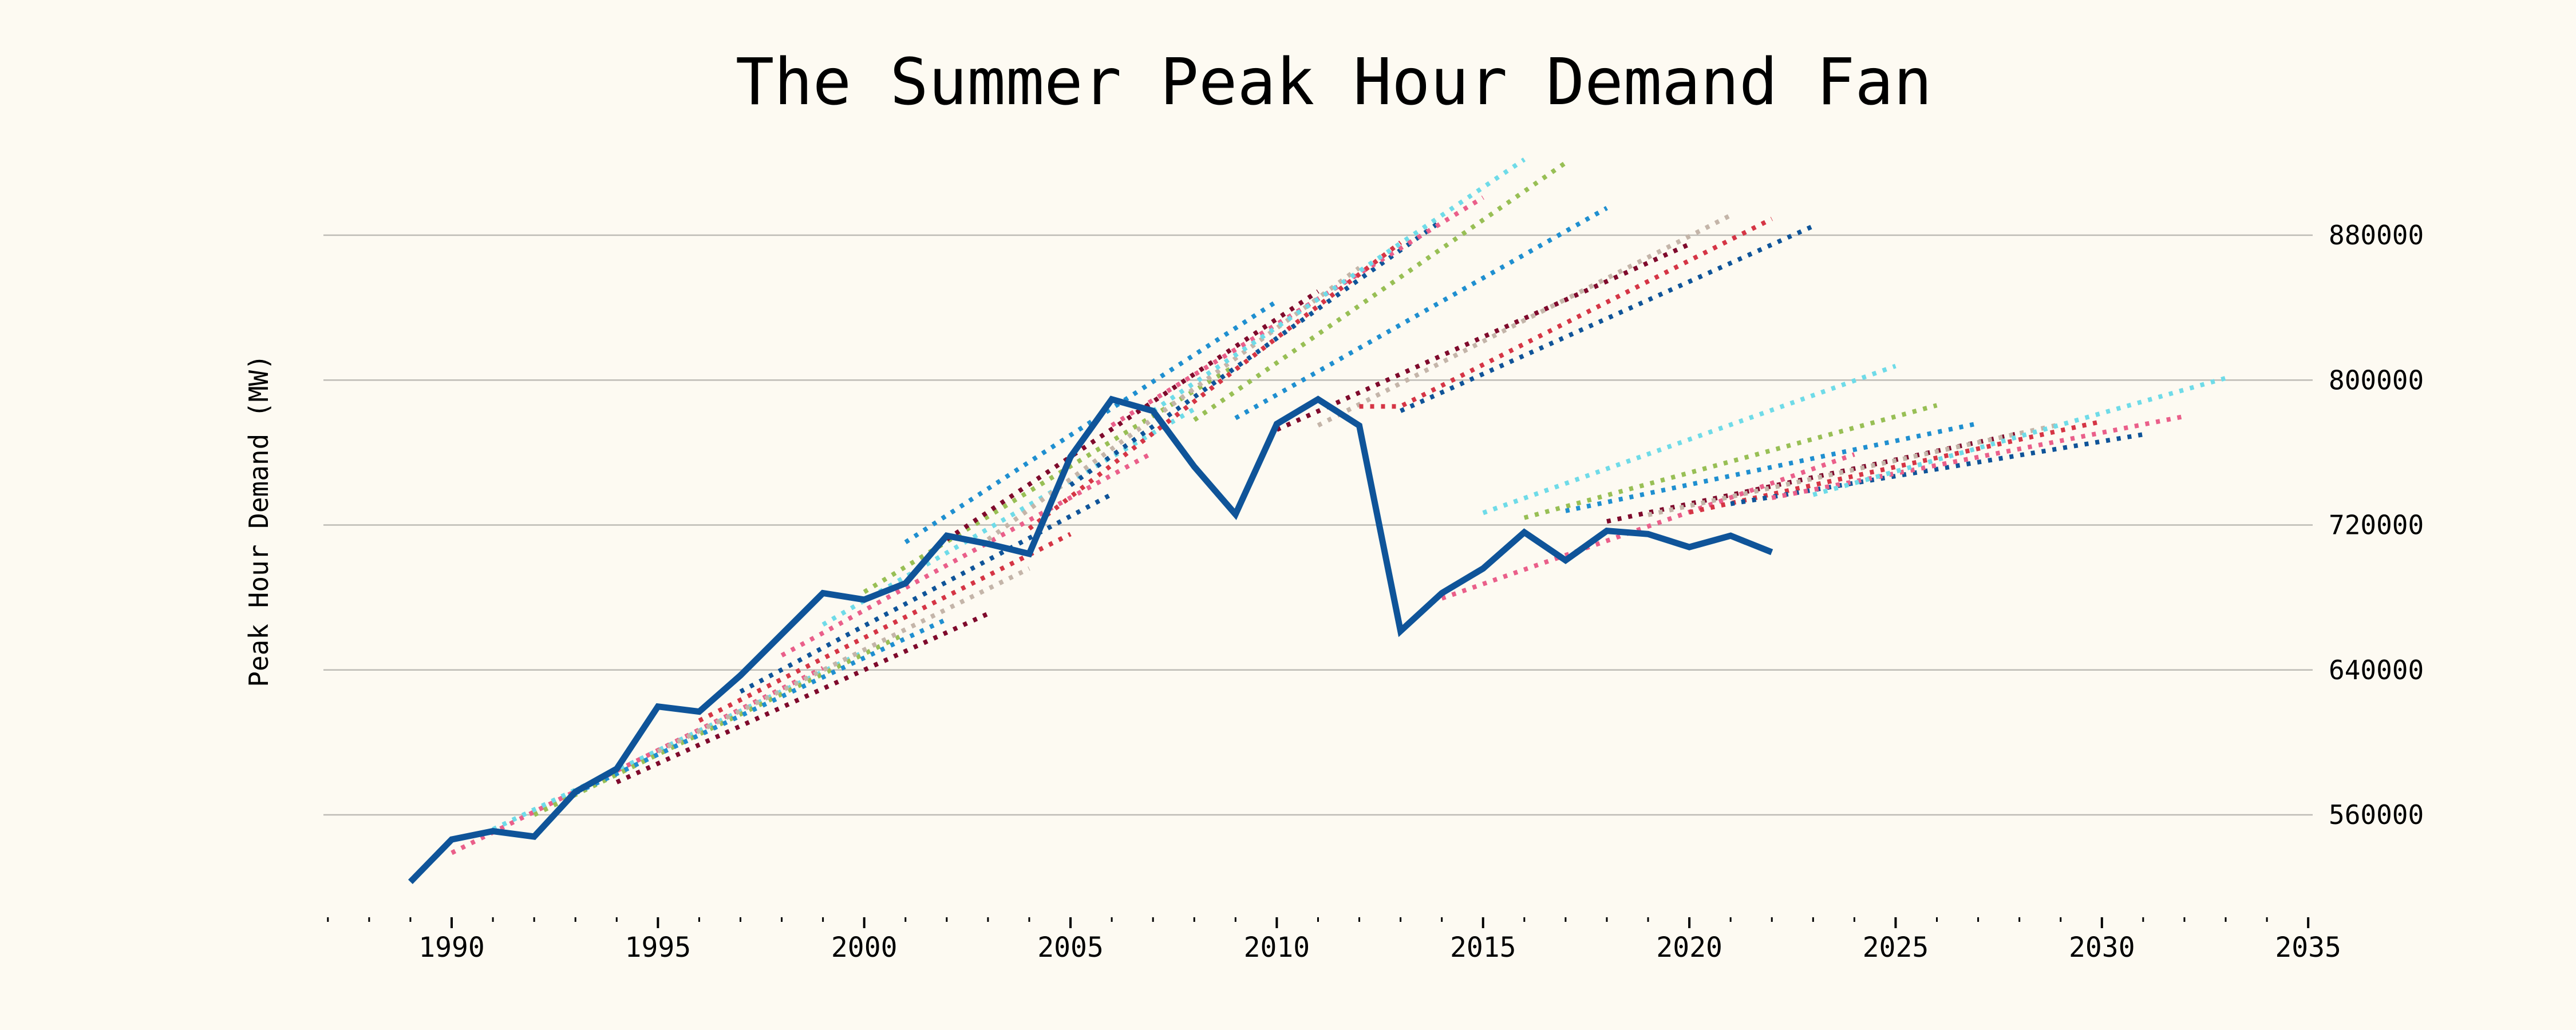 This screenshot has width=2576, height=1030. I want to click on forecast-line-2001, so click(1091, 421).